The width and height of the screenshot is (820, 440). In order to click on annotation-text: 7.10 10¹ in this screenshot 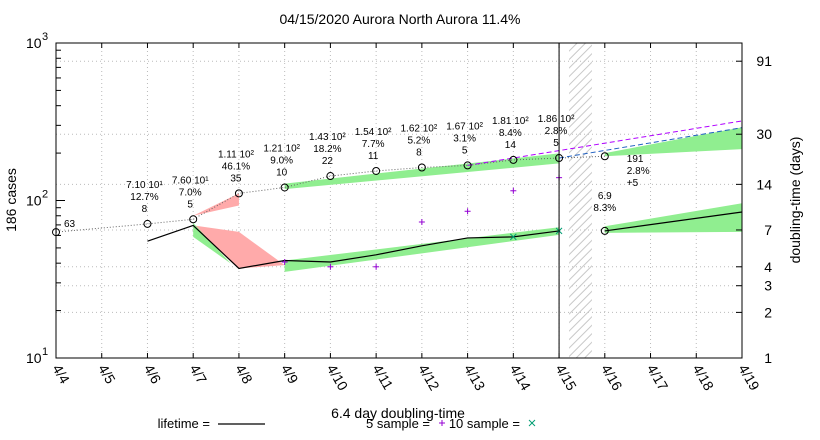, I will do `click(144, 185)`.